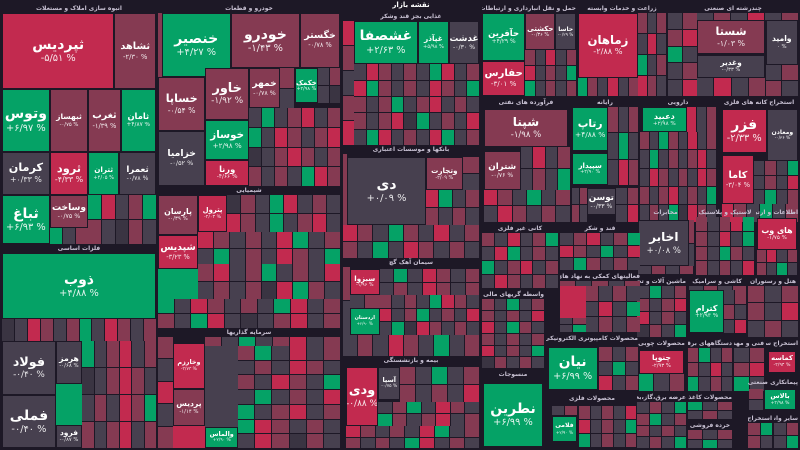 Image resolution: width=800 pixels, height=450 pixels. I want to click on stock-tile-غپآذر: غپآذر +۵/۹۸ %, so click(433, 43).